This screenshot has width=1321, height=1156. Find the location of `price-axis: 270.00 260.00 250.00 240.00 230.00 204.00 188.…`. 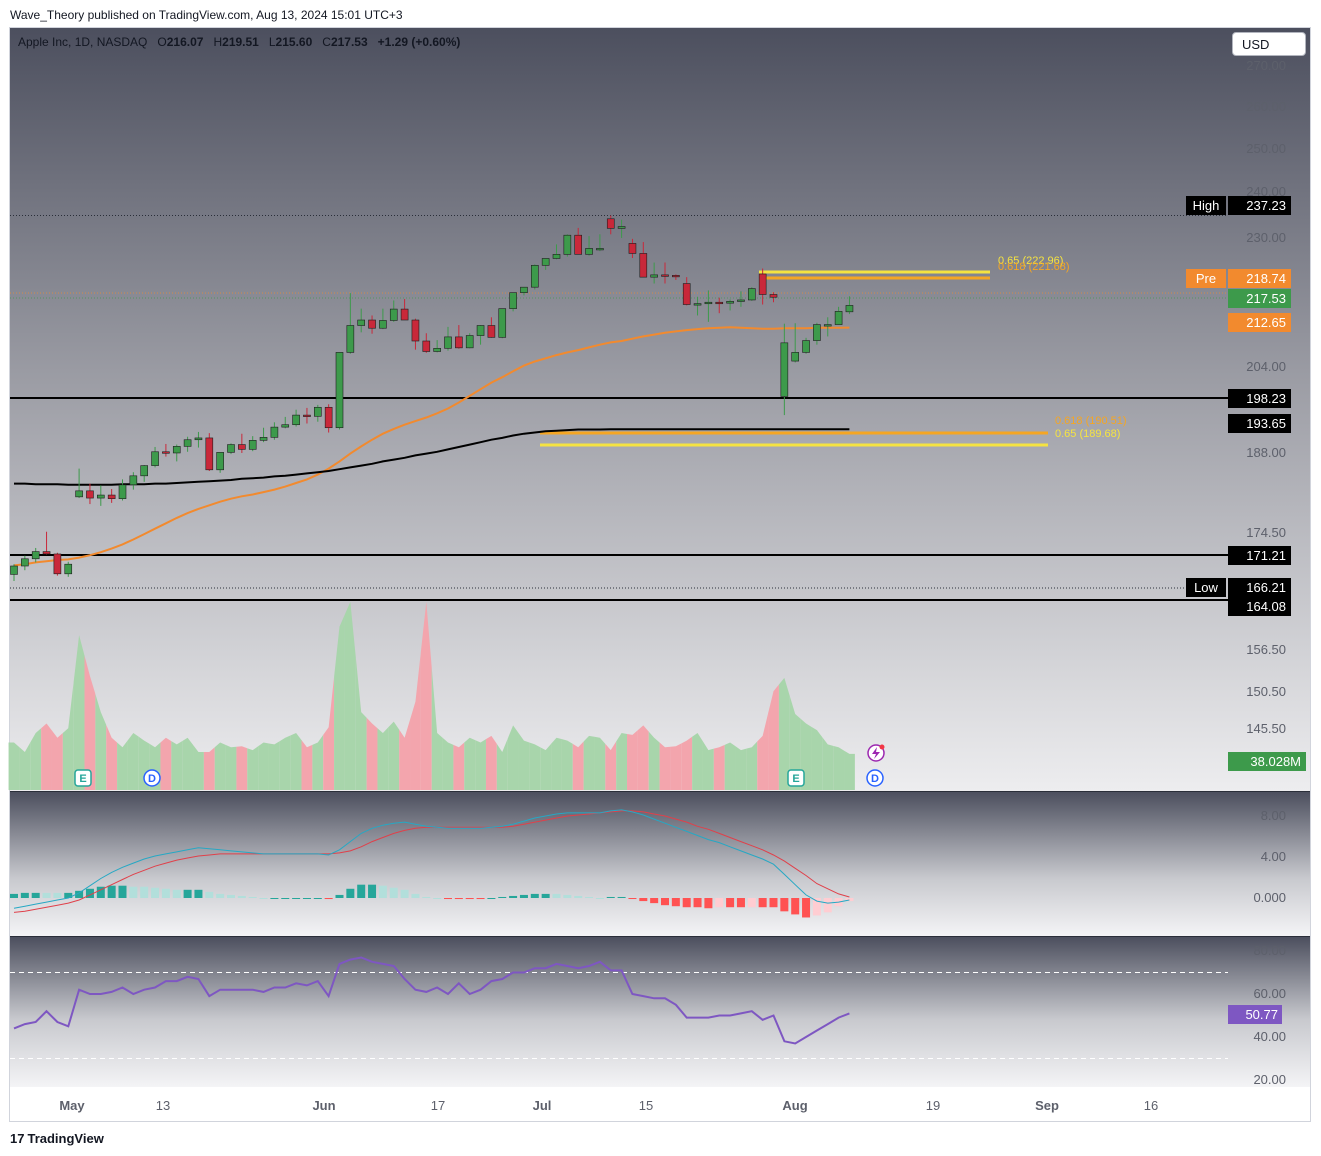

price-axis: 270.00 260.00 250.00 240.00 230.00 204.00 188.… is located at coordinates (1266, 572).